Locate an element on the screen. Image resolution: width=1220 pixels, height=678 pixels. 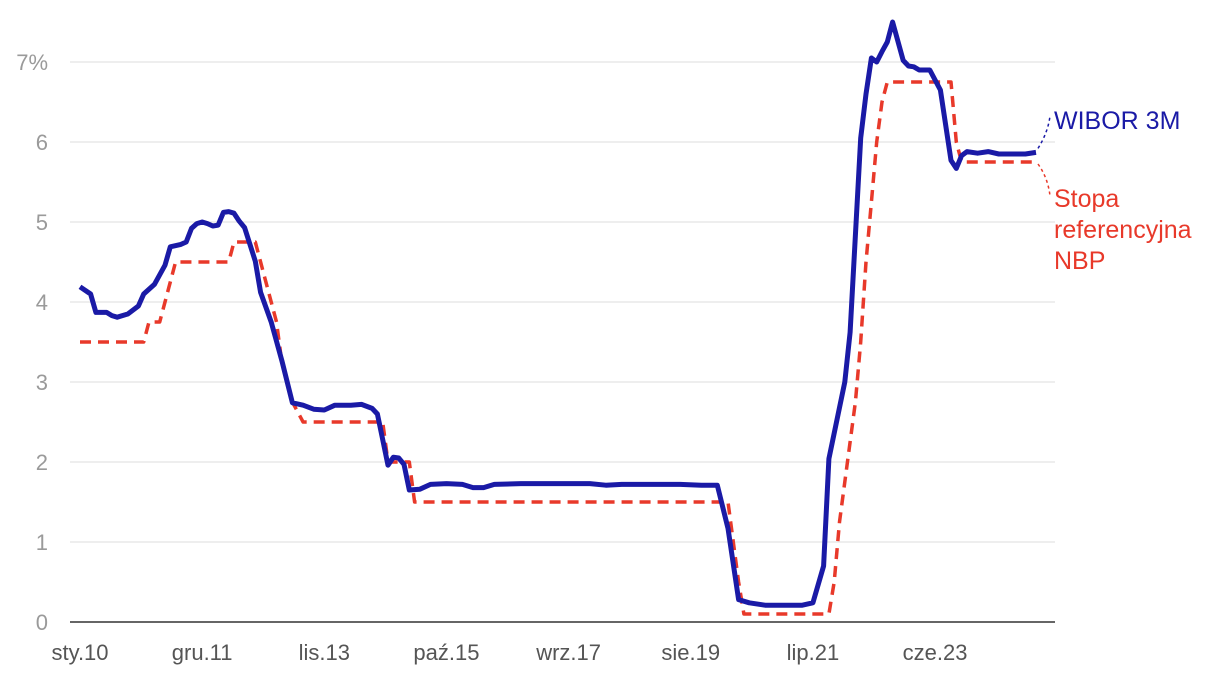
nbp-legend-connector is located at coordinates (1044, 180).